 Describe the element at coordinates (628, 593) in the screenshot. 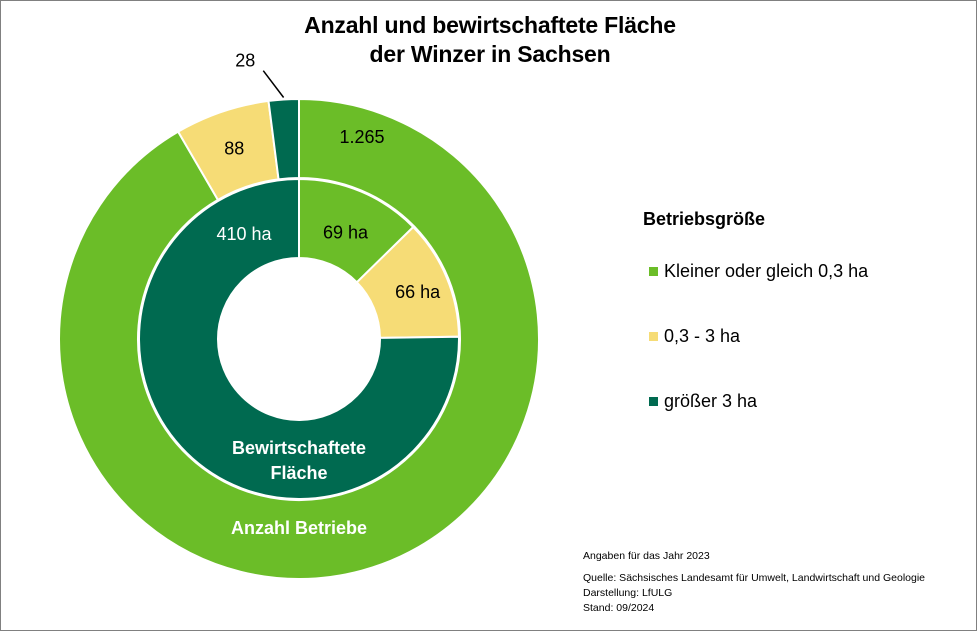

I see `footnote-author: Darstellung: LfULG` at that location.